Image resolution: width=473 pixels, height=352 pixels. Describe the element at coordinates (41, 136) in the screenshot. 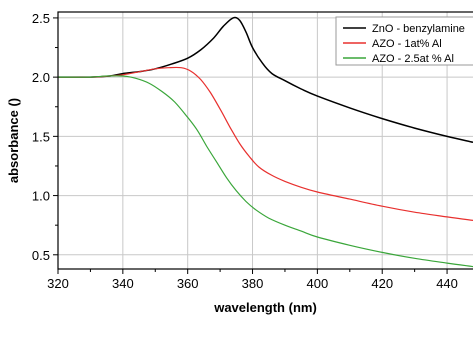

I see `y-tick-label-2: 1.5` at that location.